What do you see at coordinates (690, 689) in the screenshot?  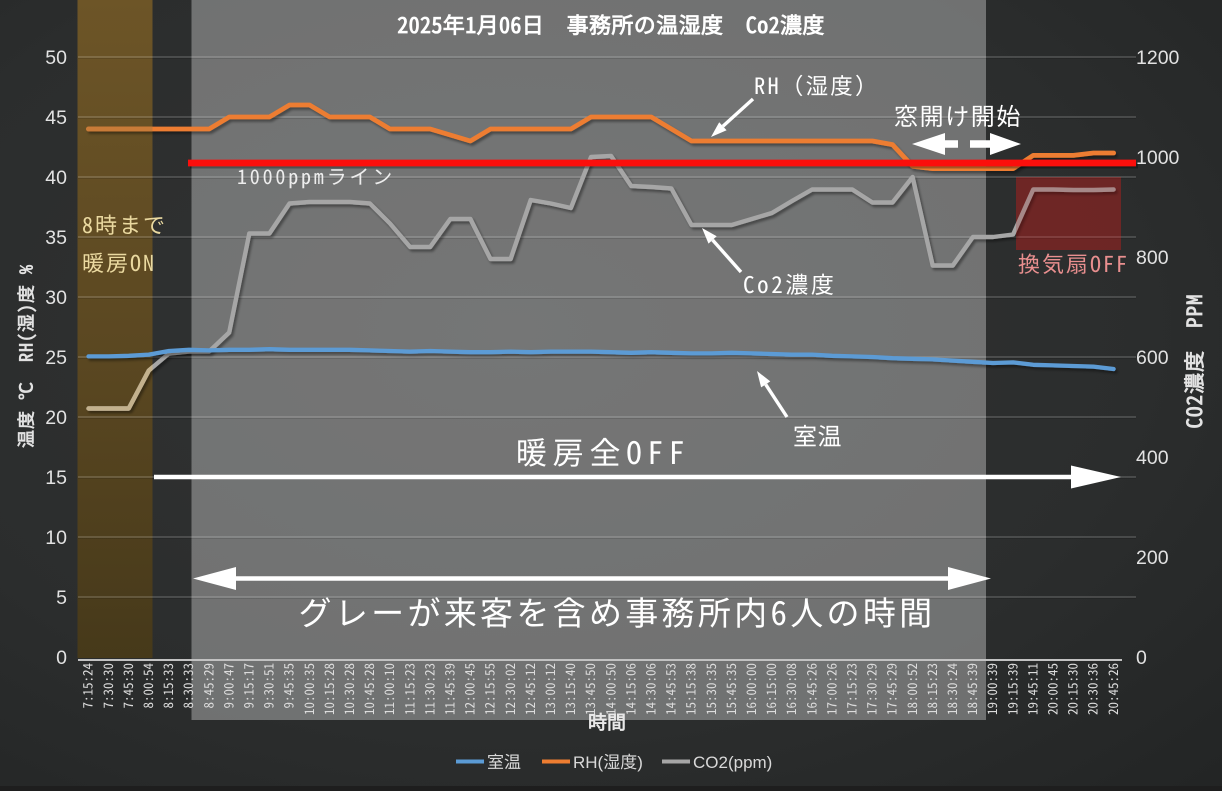 I see `svg-text: 15:15:38` at bounding box center [690, 689].